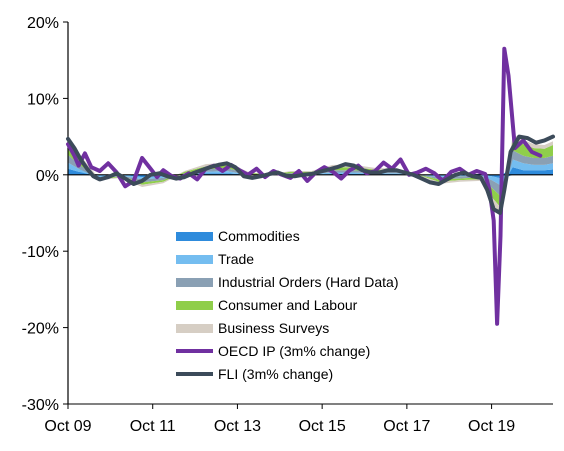 The height and width of the screenshot is (451, 564). I want to click on legend-item-trade: Trade, so click(215, 259).